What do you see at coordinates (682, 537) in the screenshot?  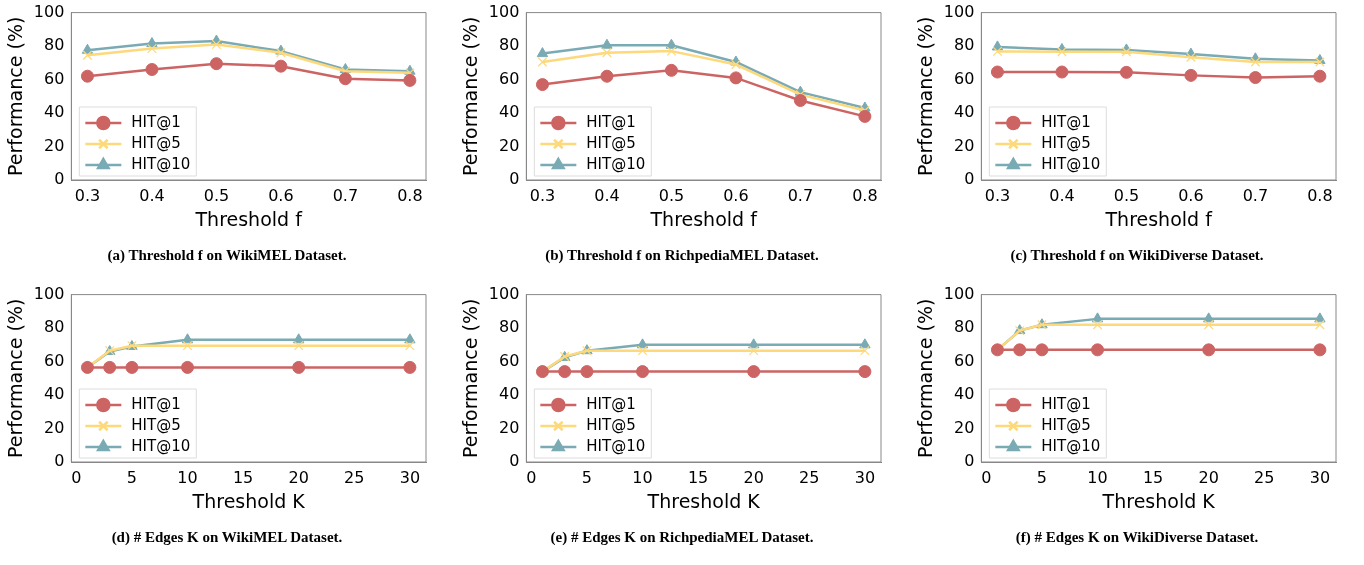 I see `text: (e) # Edges K on RichpediaMEL Dataset.` at bounding box center [682, 537].